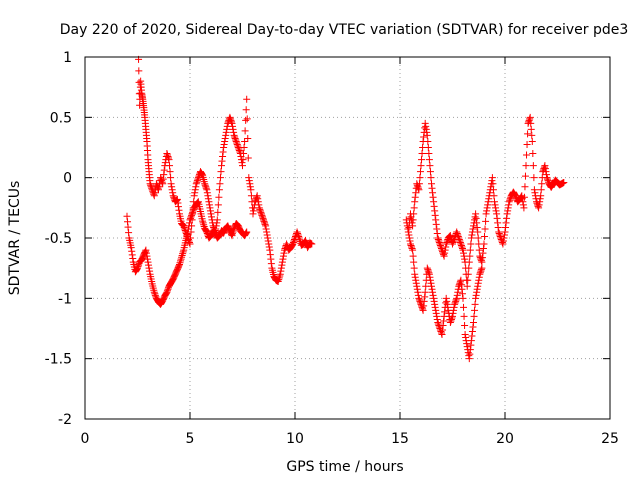  I want to click on y-axis-label: SDTVAR / TECUs, so click(15, 238).